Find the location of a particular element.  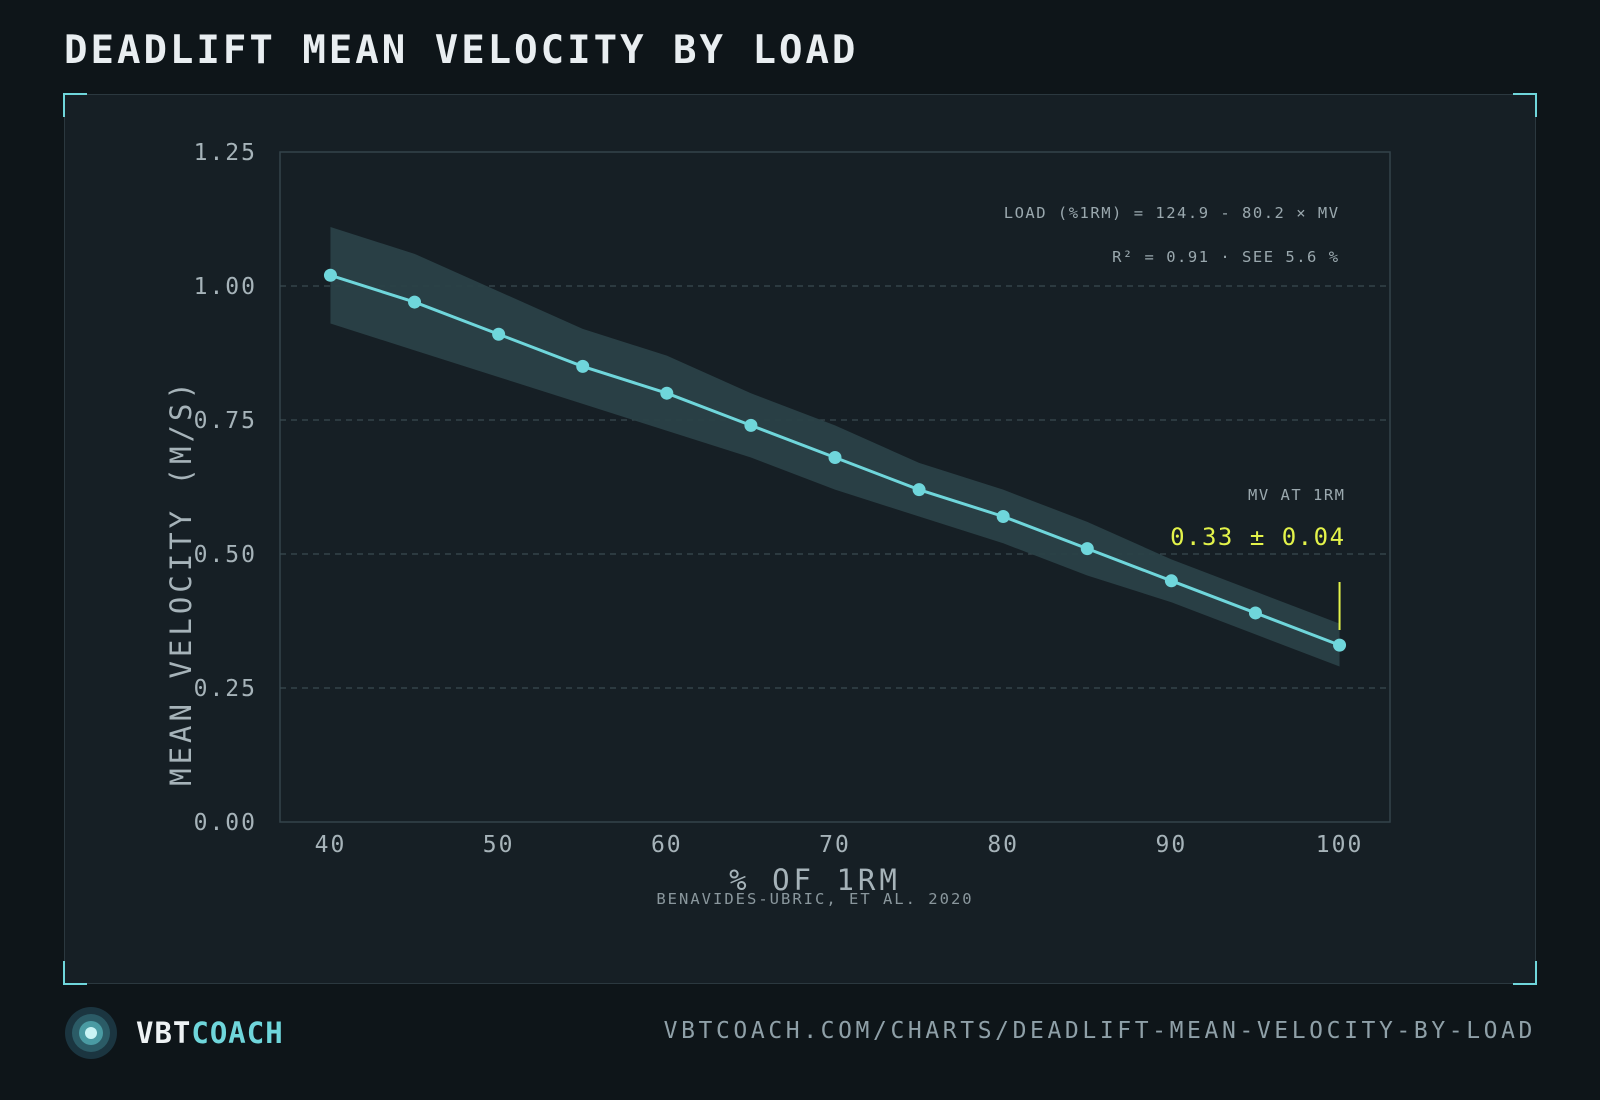

mv-at-1rm-label: MV AT 1RM is located at coordinates (1297, 495).